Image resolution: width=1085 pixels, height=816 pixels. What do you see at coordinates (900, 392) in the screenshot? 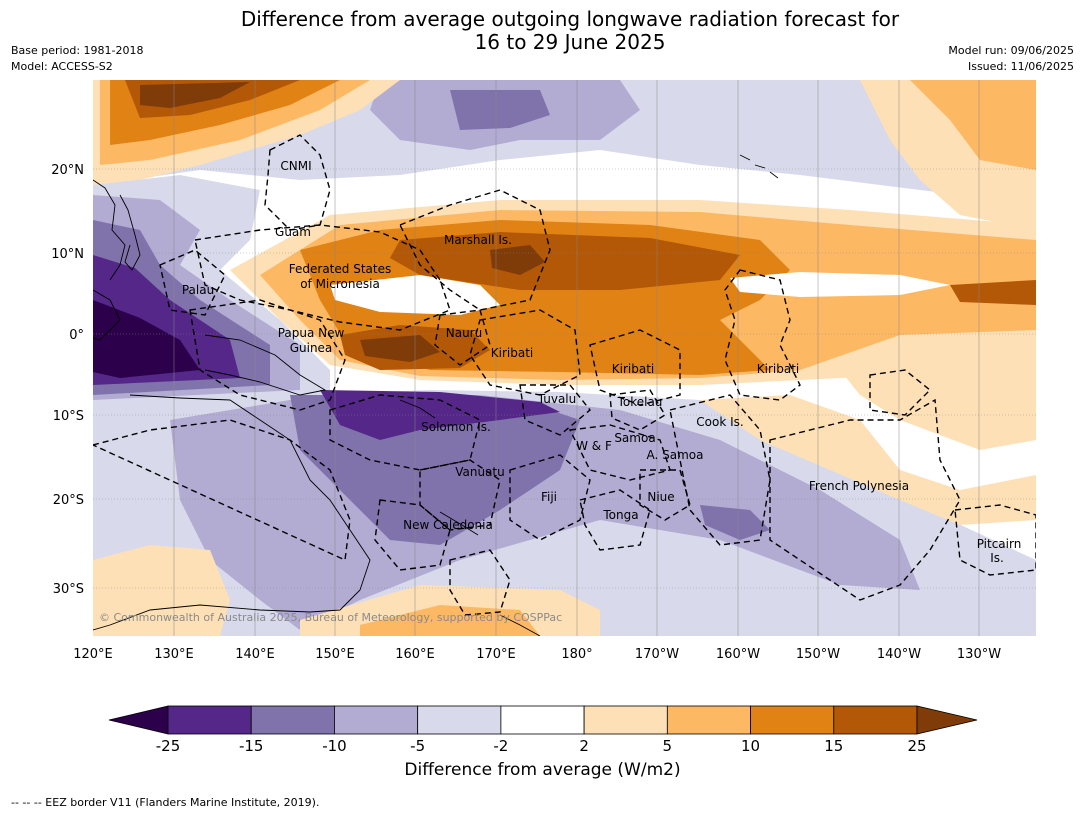
I see `eez-french-polynesia-north` at bounding box center [900, 392].